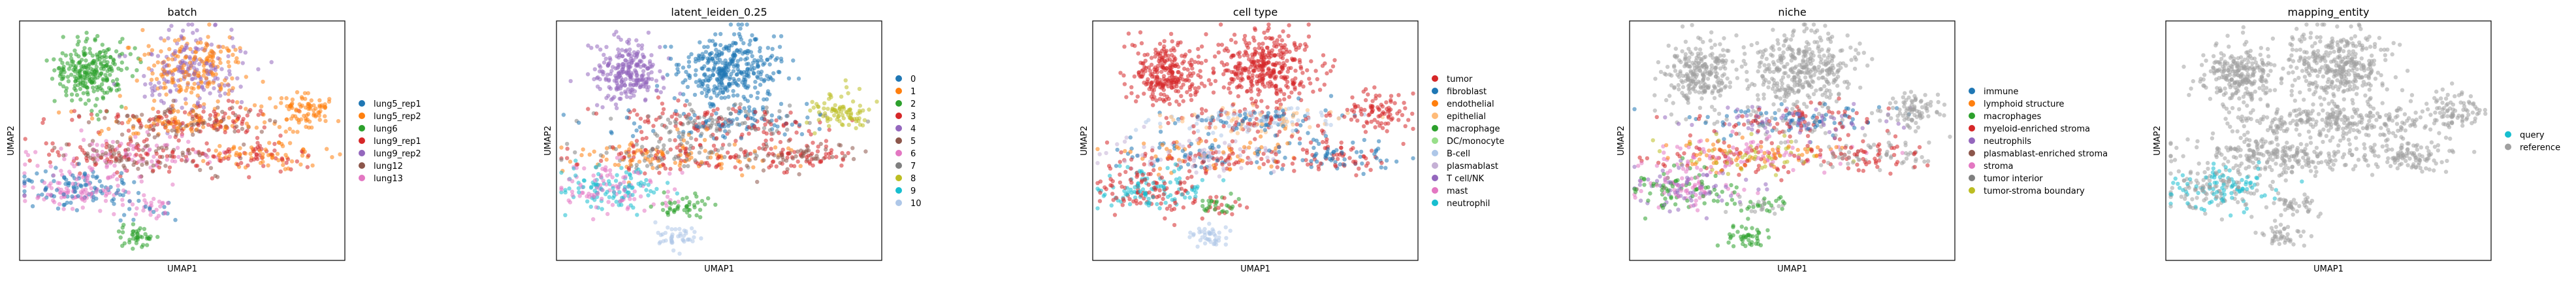 This screenshot has height=282, width=2576. What do you see at coordinates (719, 269) in the screenshot?
I see `x-axis-label: UMAP1` at bounding box center [719, 269].